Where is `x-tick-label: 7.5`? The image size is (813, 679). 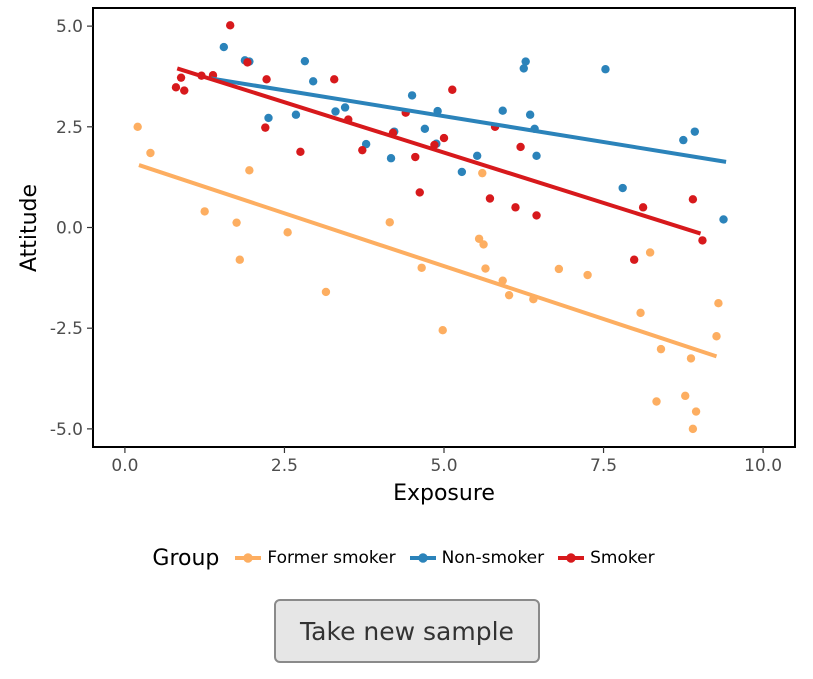
x-tick-label: 7.5 is located at coordinates (603, 466).